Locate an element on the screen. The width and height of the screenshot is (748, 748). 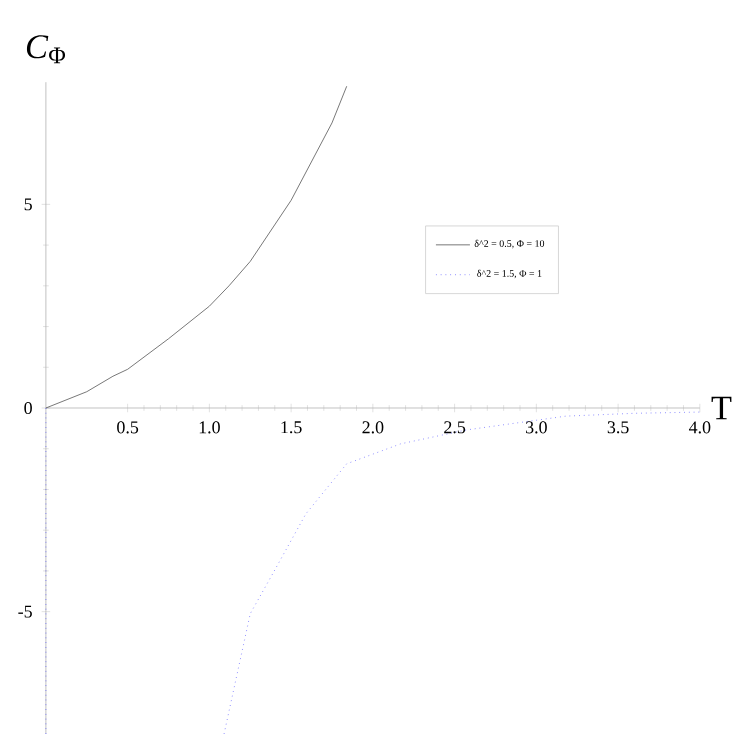
x-tick-label: 1.5 is located at coordinates (291, 427).